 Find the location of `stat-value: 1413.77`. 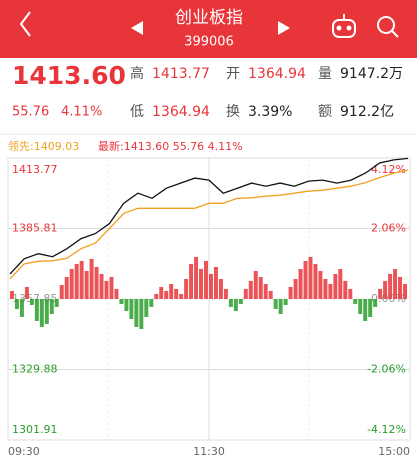

stat-value: 1413.77 is located at coordinates (181, 74).